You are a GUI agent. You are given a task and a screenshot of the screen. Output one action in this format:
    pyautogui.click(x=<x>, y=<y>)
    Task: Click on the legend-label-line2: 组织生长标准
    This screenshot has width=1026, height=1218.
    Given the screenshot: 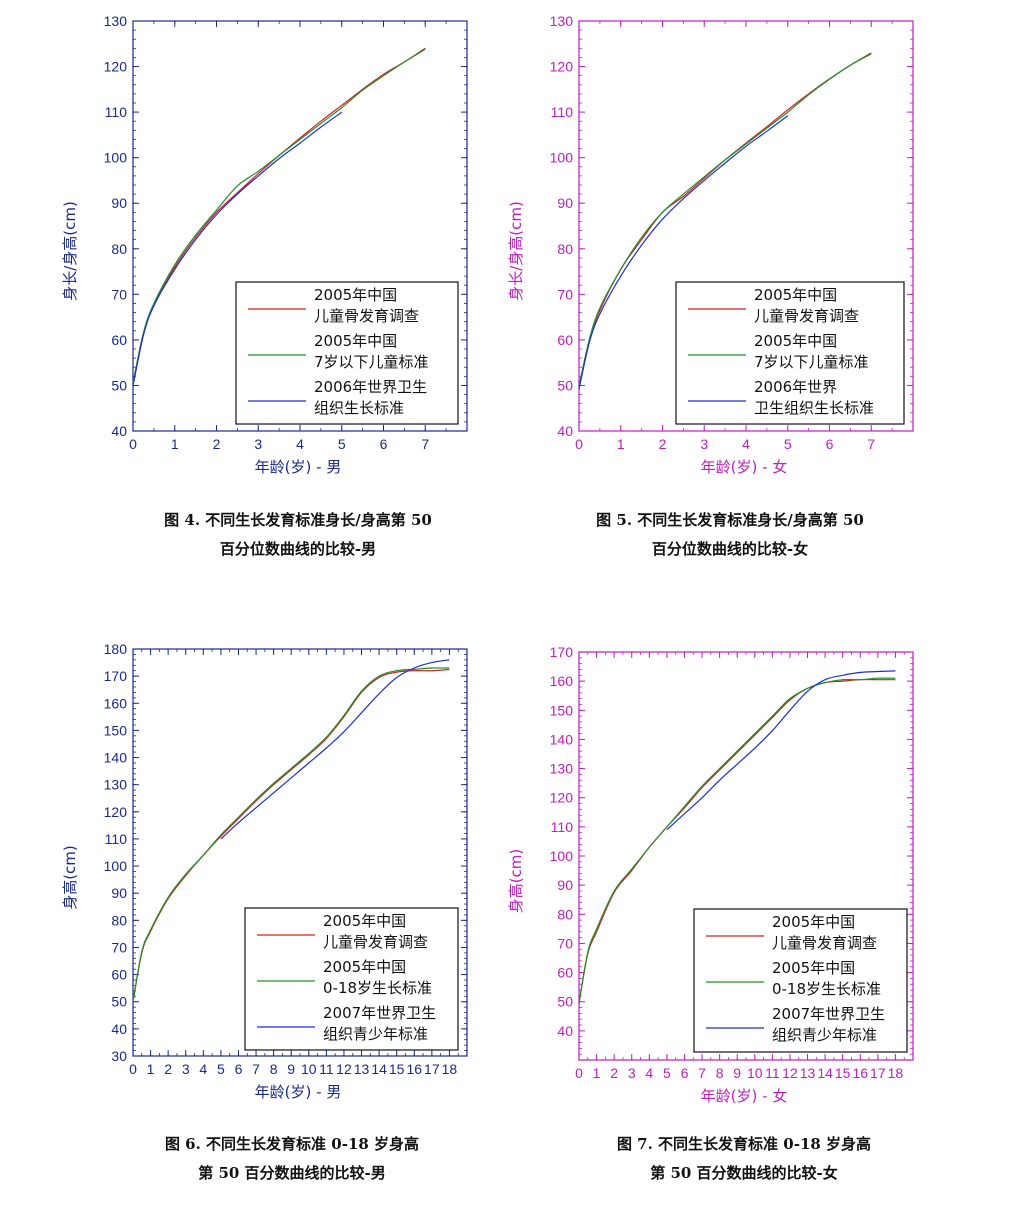 What is the action you would take?
    pyautogui.click(x=359, y=408)
    